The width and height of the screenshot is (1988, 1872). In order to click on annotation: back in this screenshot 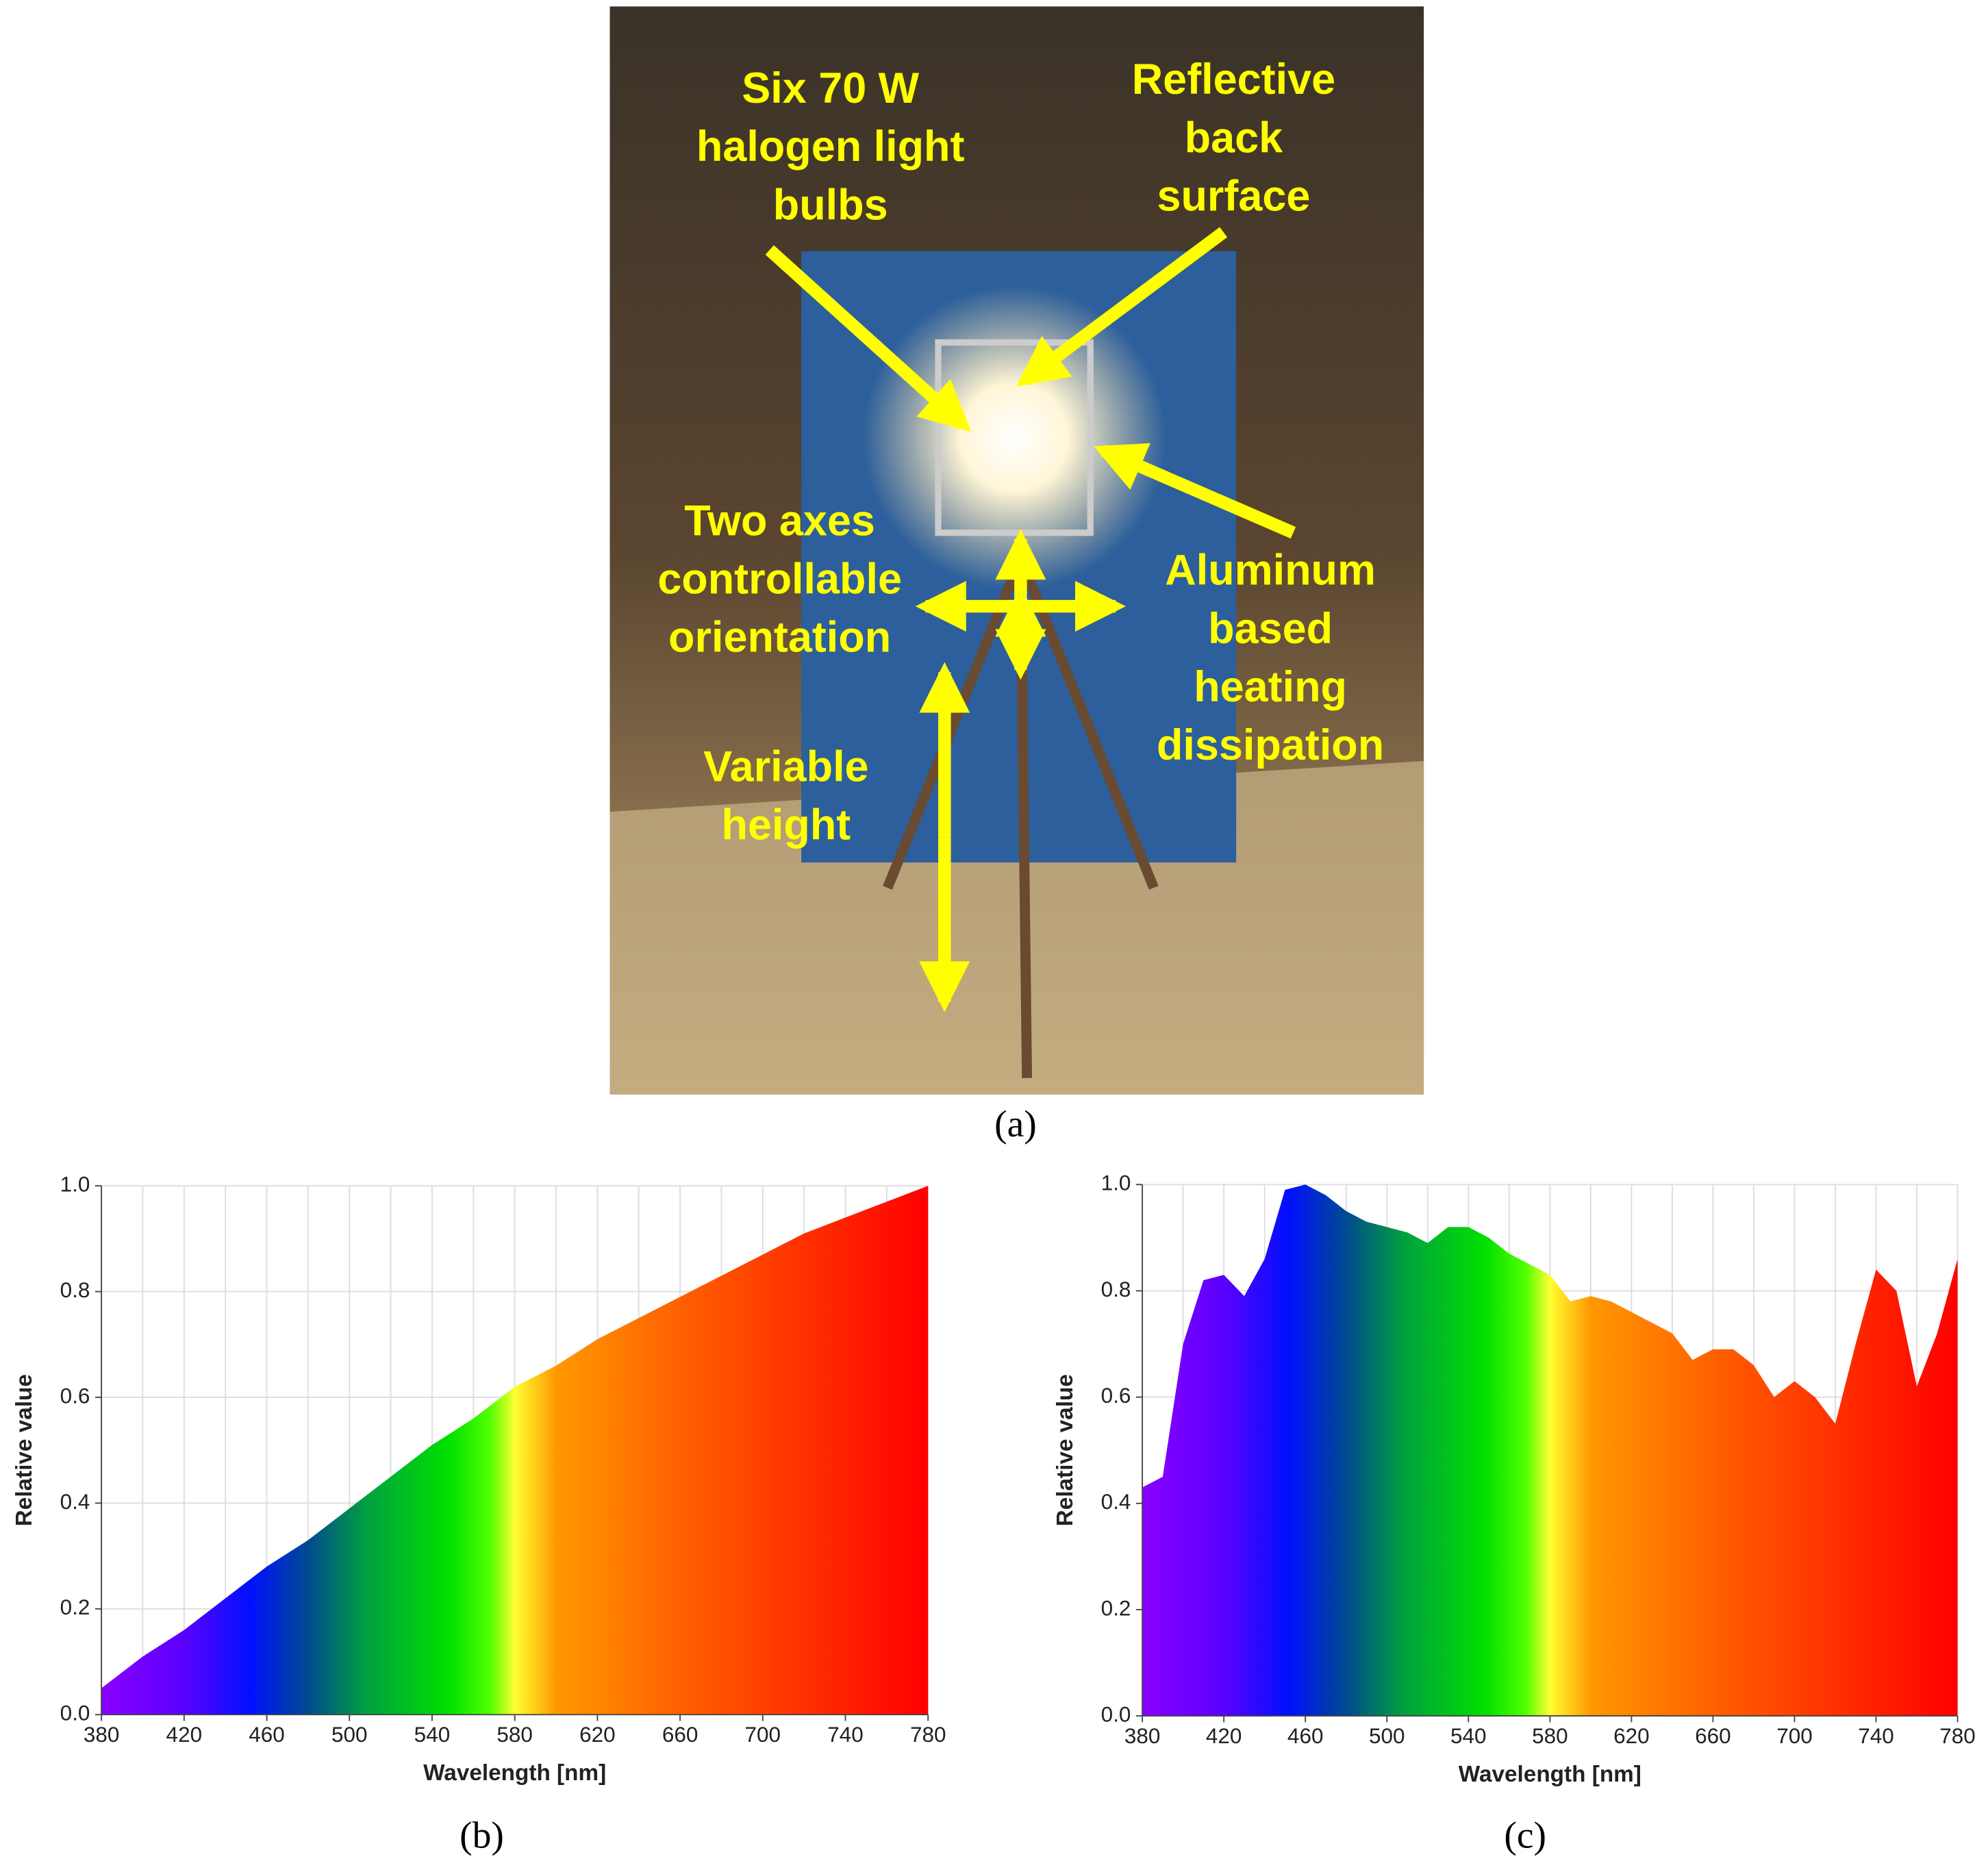, I will do `click(1234, 138)`.